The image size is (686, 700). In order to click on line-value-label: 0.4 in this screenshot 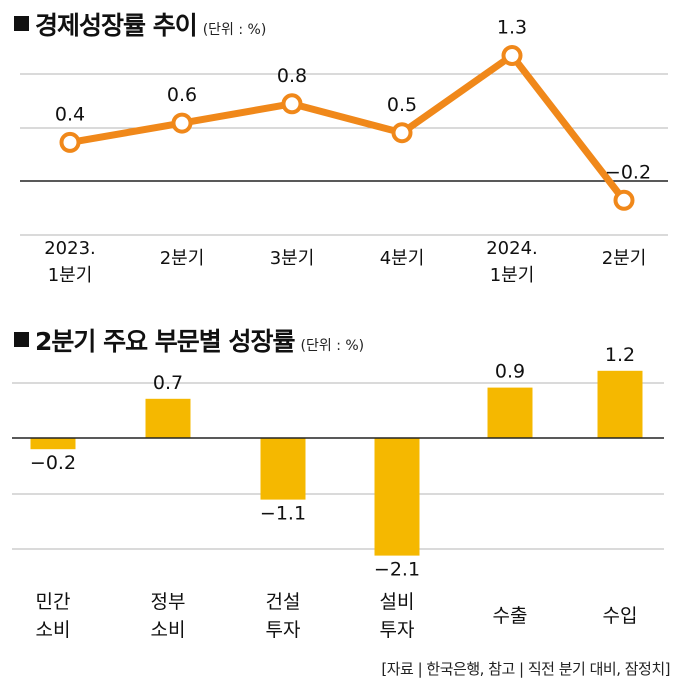, I will do `click(70, 114)`.